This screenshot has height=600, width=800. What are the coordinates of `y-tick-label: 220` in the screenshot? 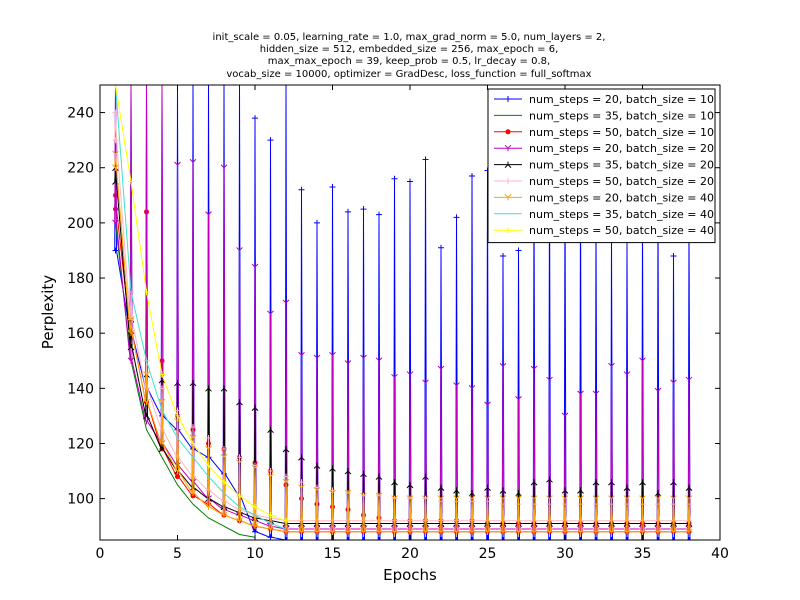 It's located at (80, 169).